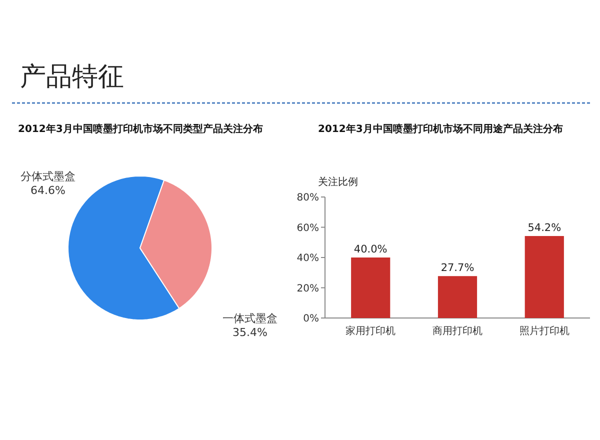  Describe the element at coordinates (371, 331) in the screenshot. I see `x-tick-label: 家用打印机` at that location.